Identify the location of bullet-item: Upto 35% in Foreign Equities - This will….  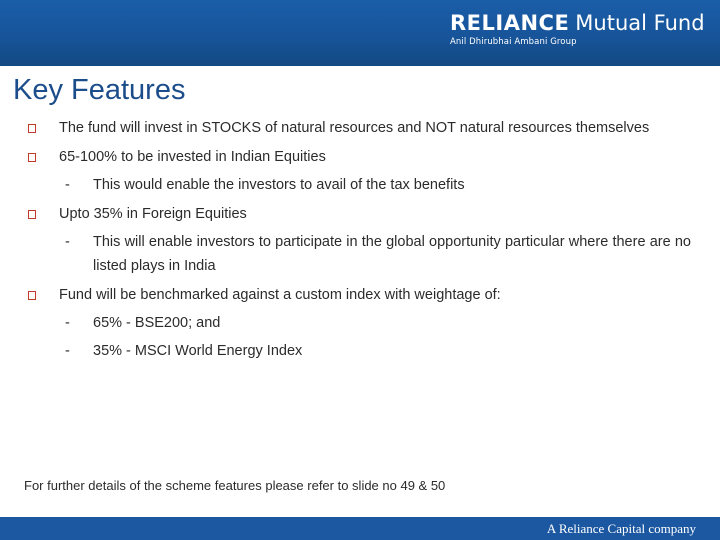
(359, 240).